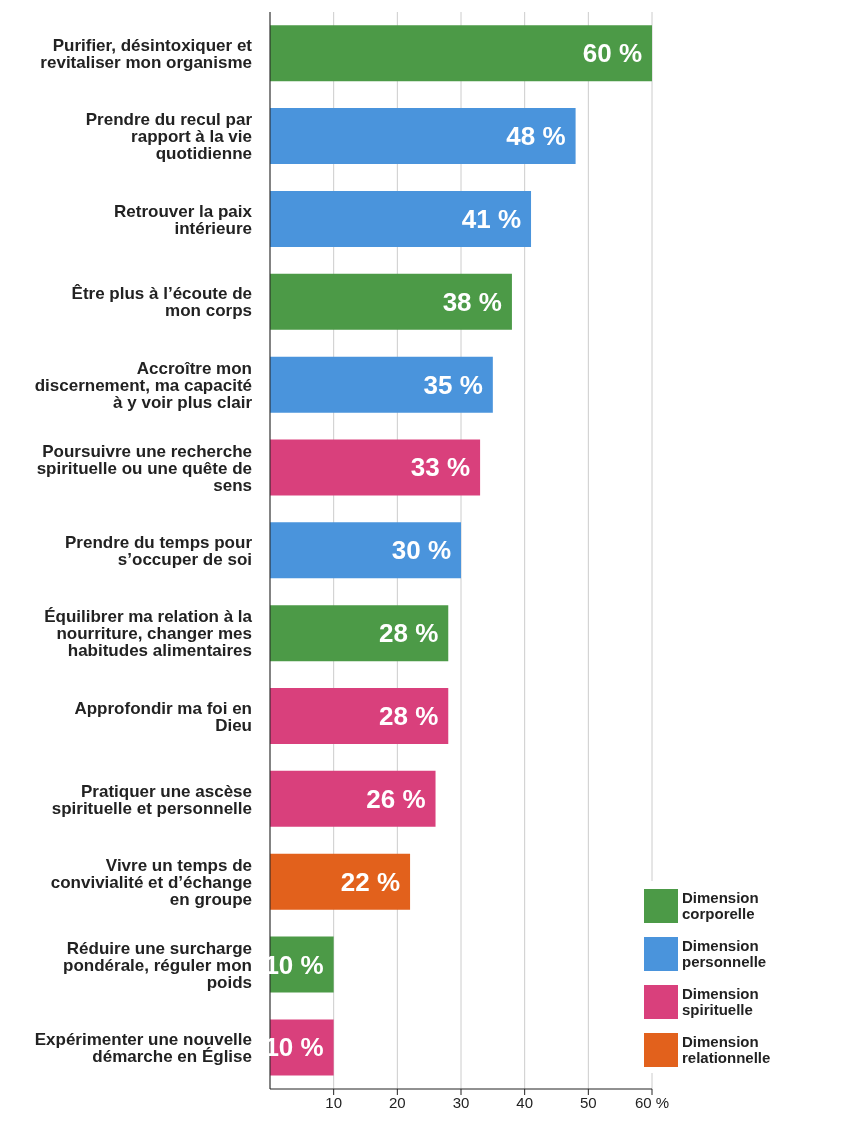 The height and width of the screenshot is (1133, 852). Describe the element at coordinates (721, 1002) in the screenshot. I see `legend-label: Dimension spirituelle` at that location.